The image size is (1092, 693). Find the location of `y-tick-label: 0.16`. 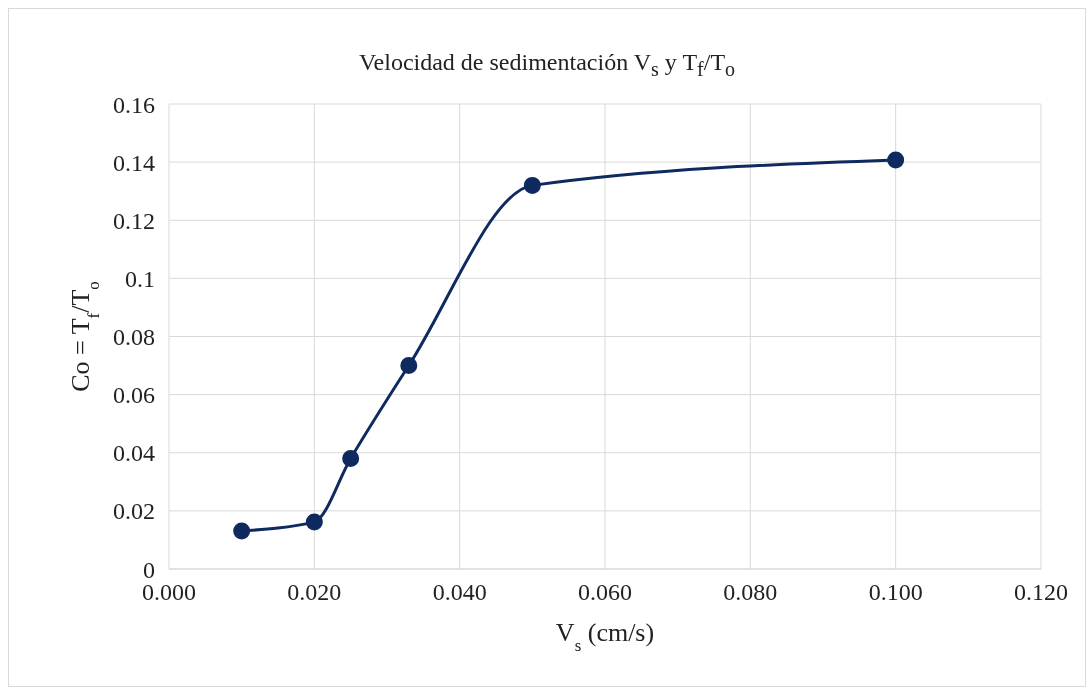

y-tick-label: 0.16 is located at coordinates (134, 104).